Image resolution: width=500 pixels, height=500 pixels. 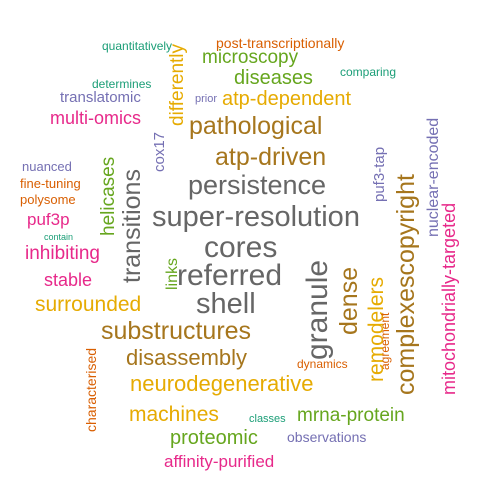 What do you see at coordinates (50, 183) in the screenshot?
I see `word-fine-tuning: fine-tuning` at bounding box center [50, 183].